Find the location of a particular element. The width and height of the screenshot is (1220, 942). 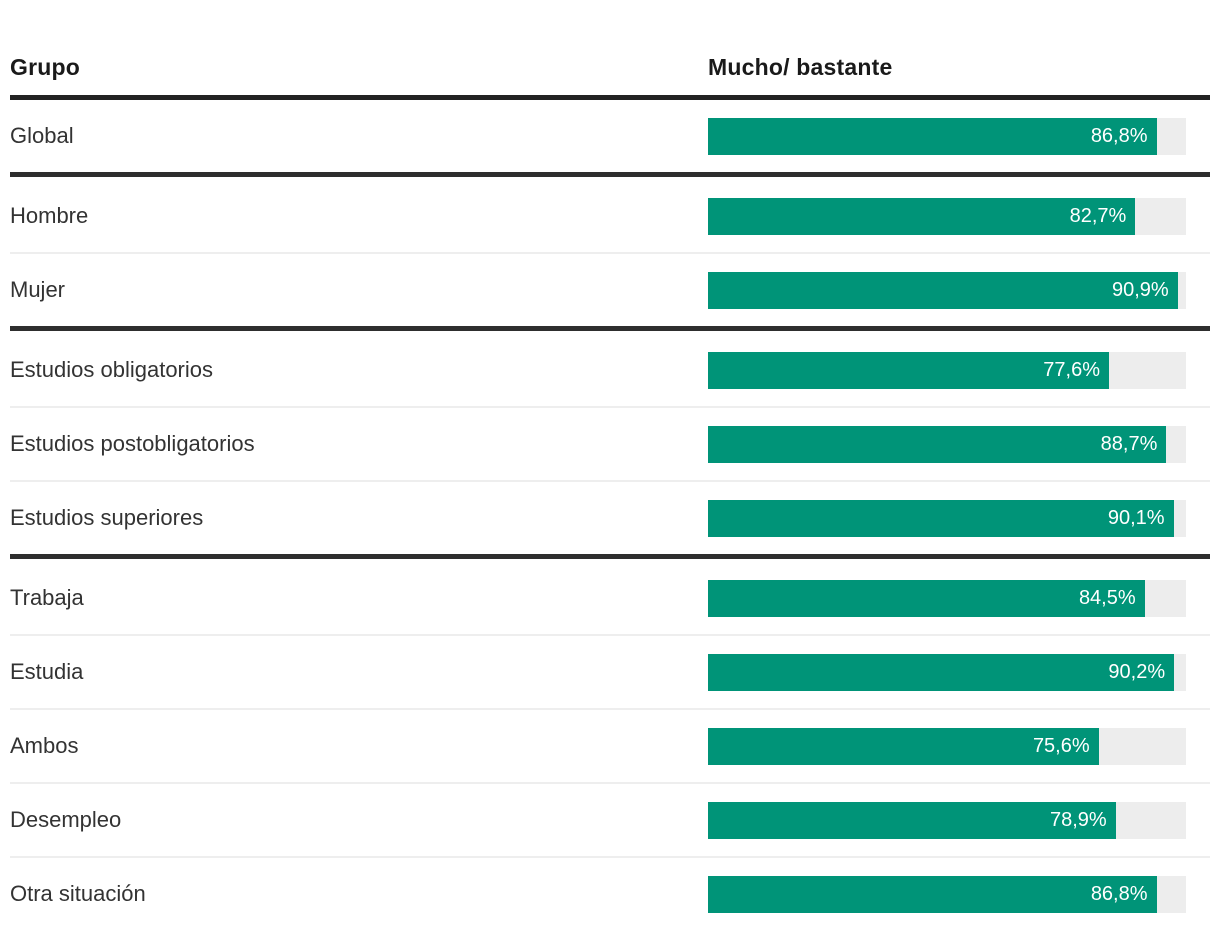

row-group: Global 86,8% is located at coordinates (610, 138).